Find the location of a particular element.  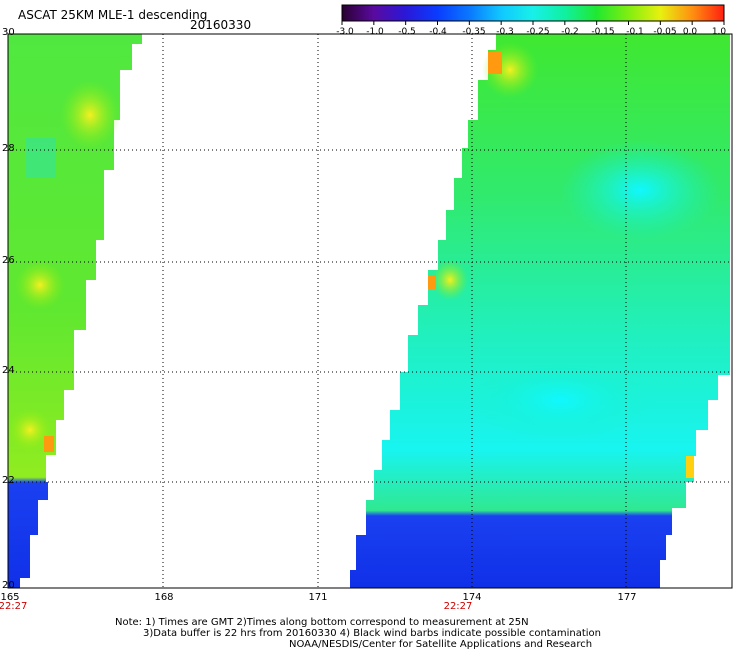

colorbar-label: -0.15 is located at coordinates (603, 32).